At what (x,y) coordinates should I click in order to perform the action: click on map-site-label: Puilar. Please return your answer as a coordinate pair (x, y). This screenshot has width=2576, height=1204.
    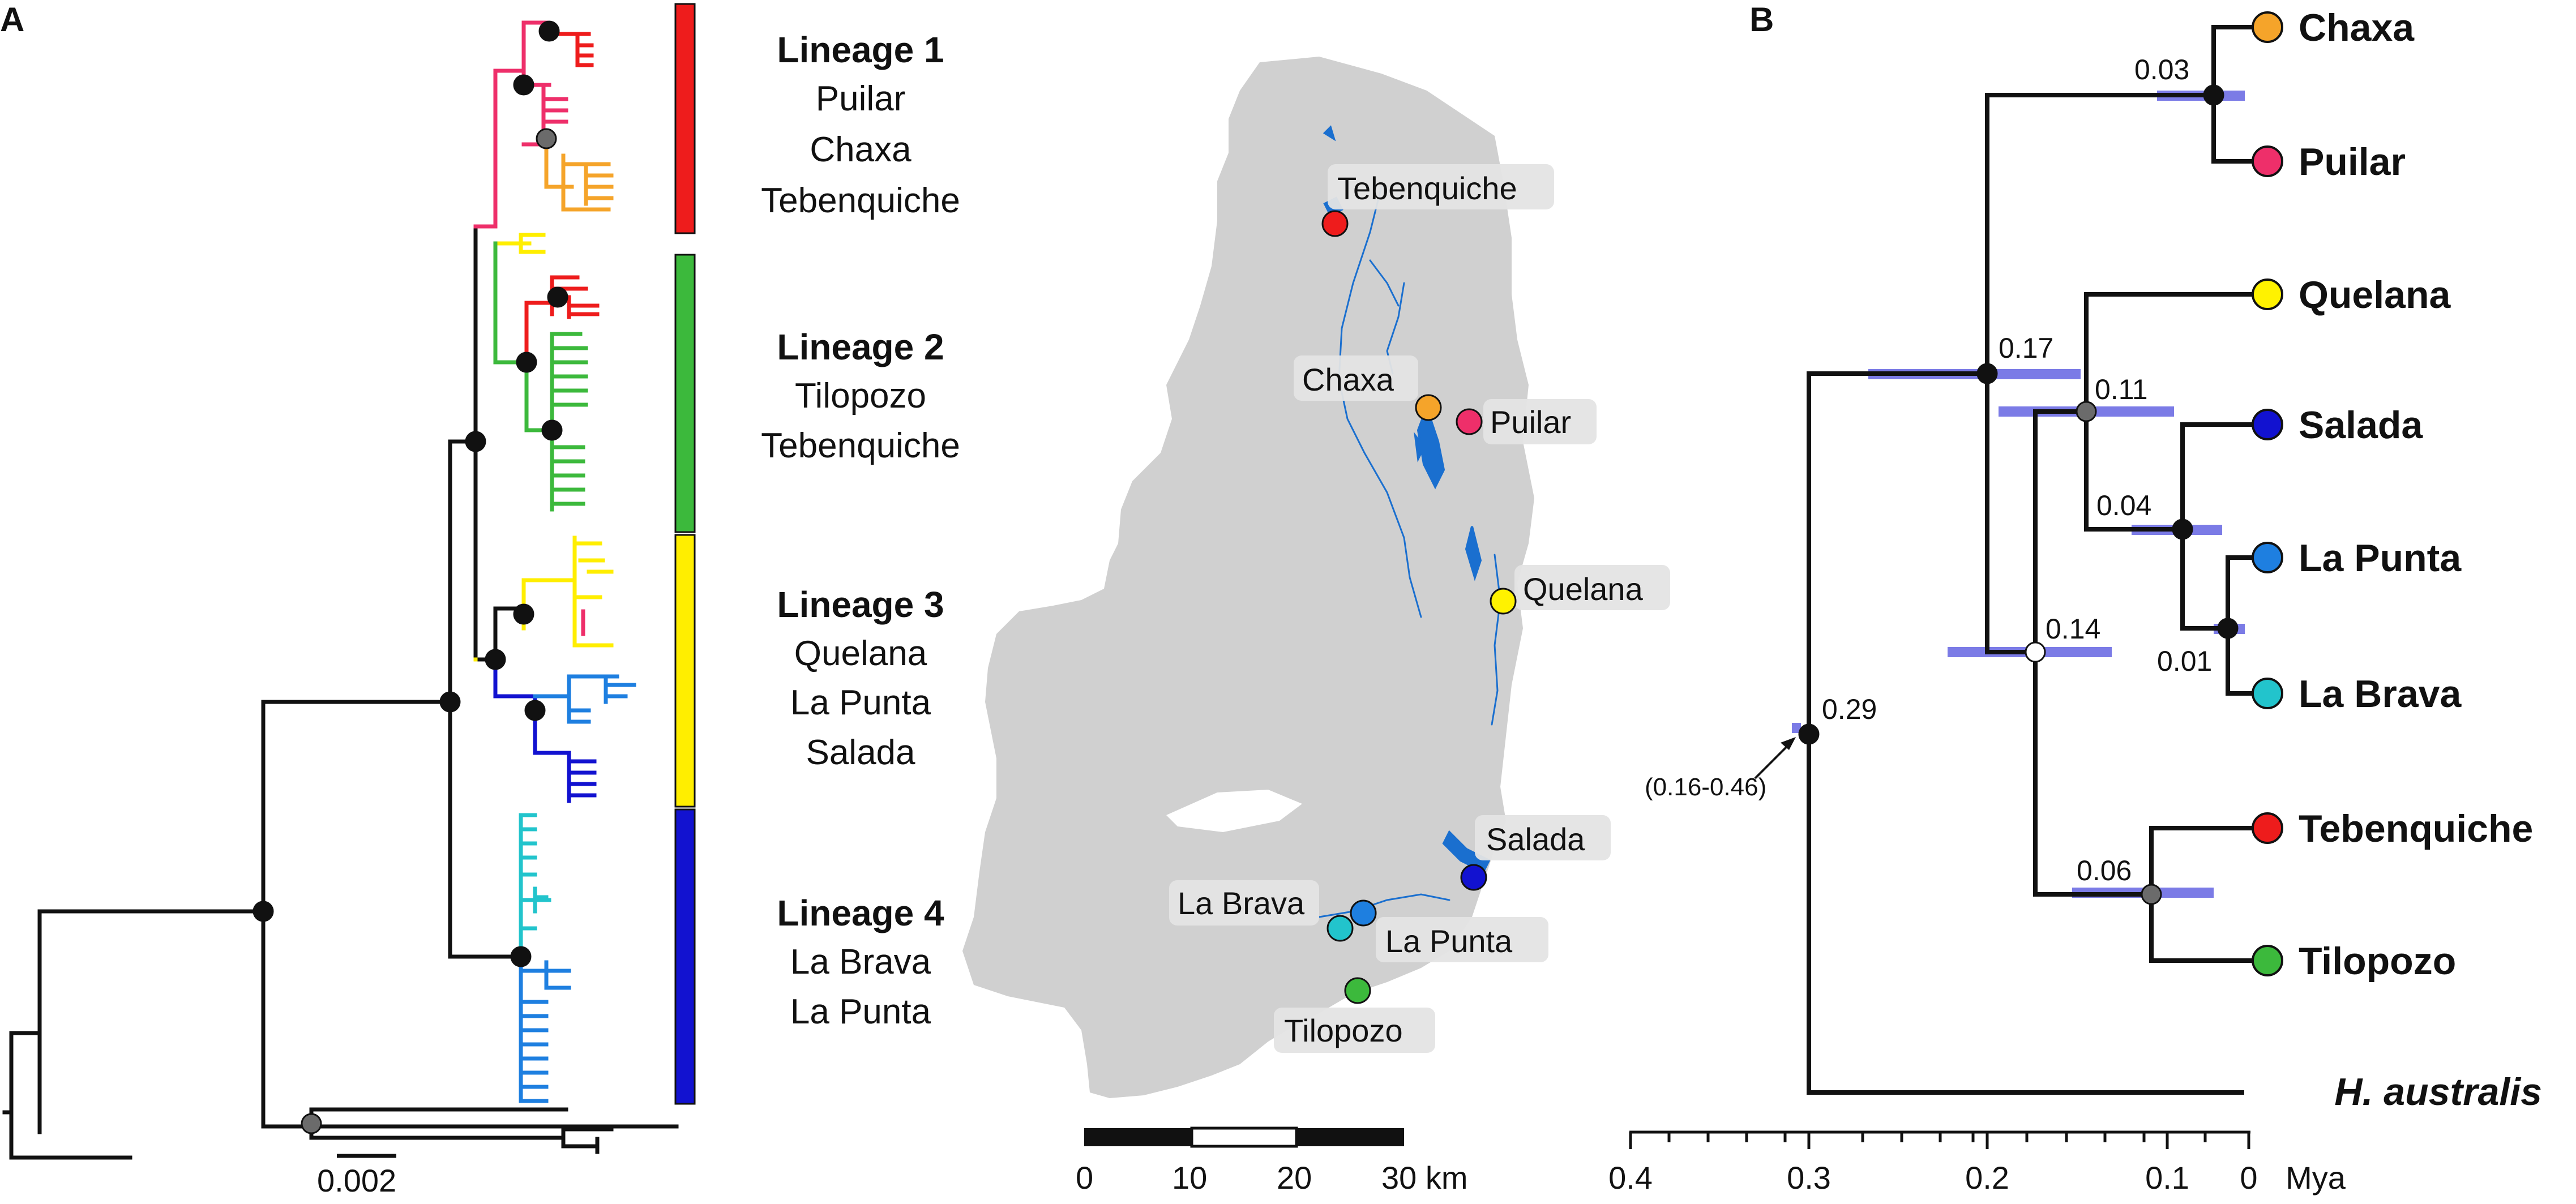
    Looking at the image, I should click on (1530, 422).